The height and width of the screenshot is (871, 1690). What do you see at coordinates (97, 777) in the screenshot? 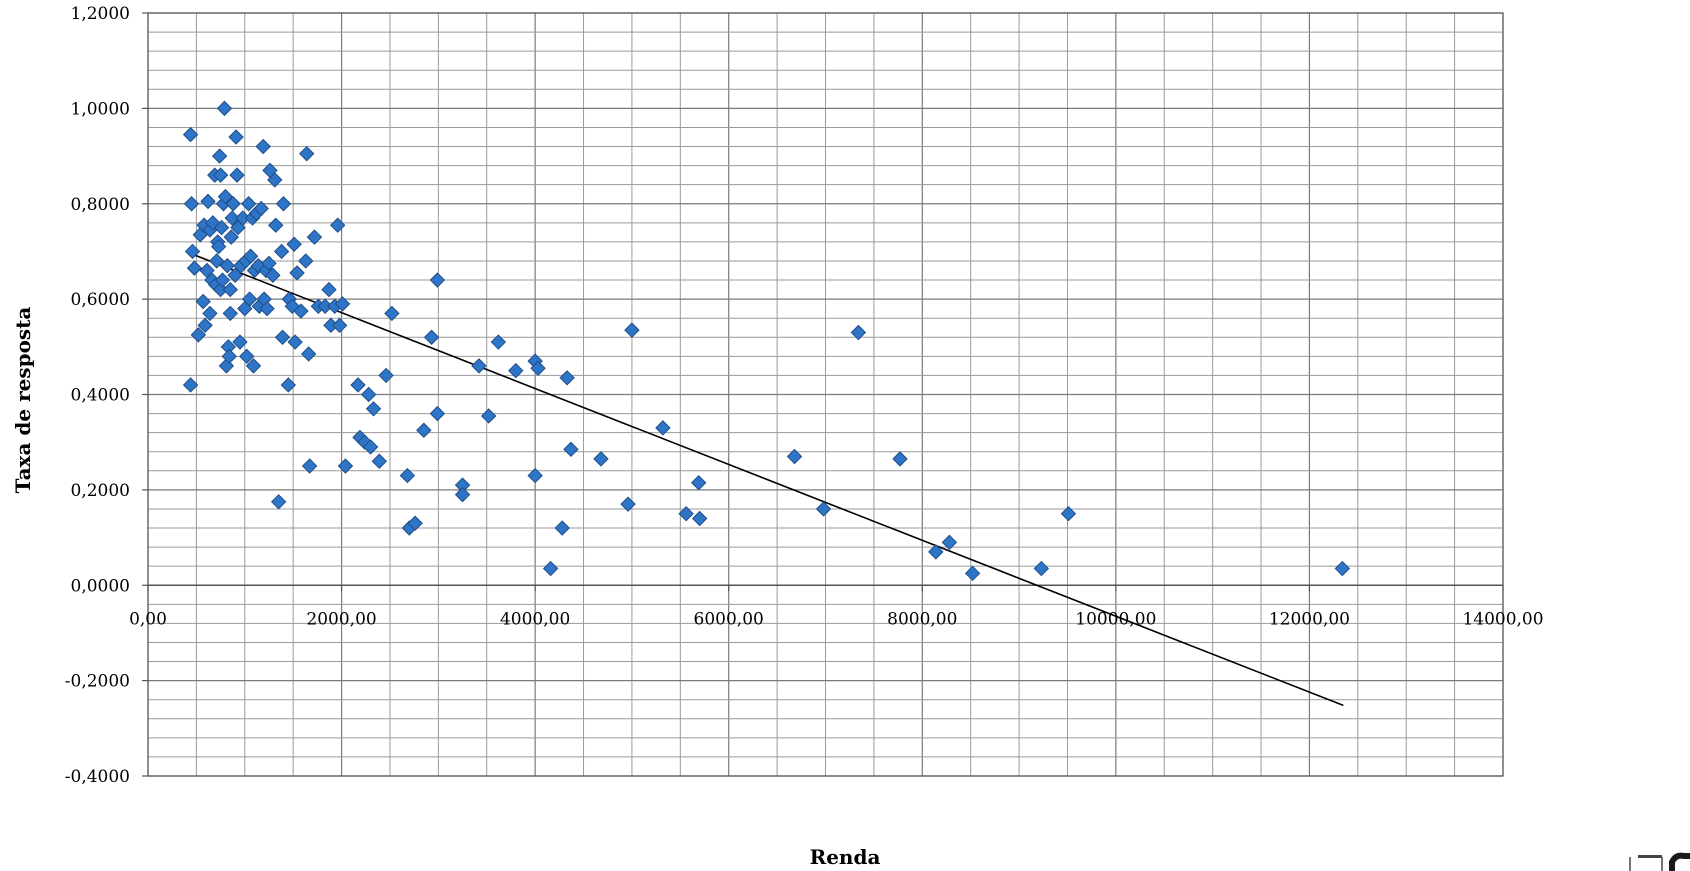
I see `y-tick-label: -0,4000` at bounding box center [97, 777].